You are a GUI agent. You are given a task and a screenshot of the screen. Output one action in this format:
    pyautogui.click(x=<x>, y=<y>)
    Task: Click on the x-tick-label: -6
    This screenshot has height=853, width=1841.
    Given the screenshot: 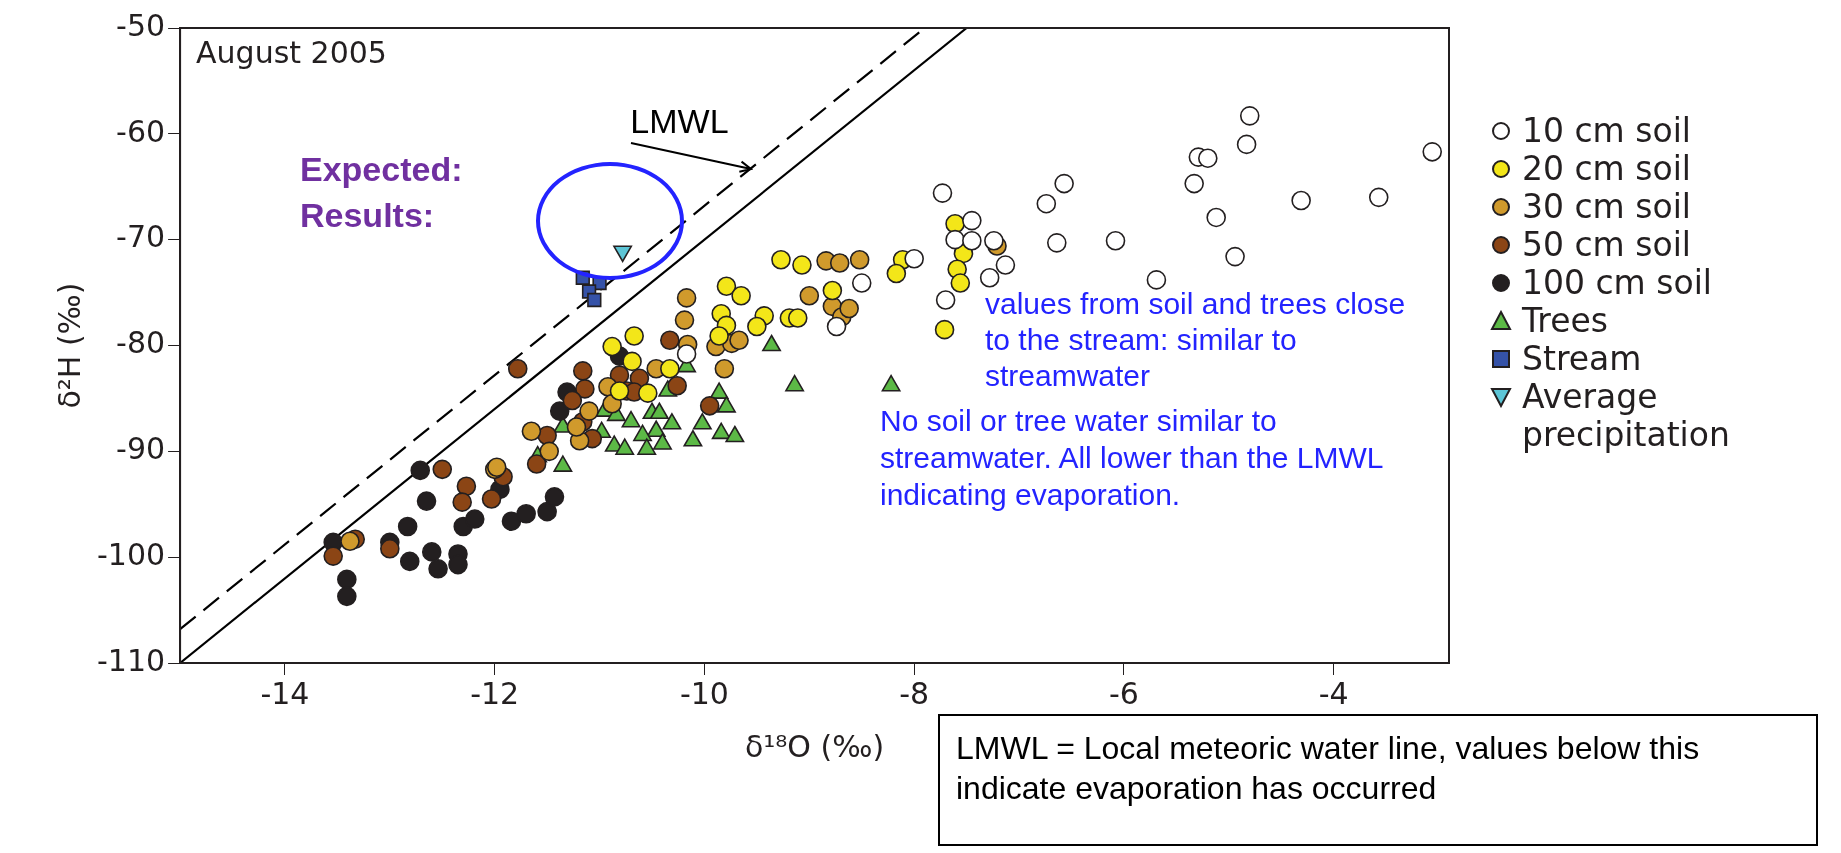 What is the action you would take?
    pyautogui.click(x=1123, y=693)
    